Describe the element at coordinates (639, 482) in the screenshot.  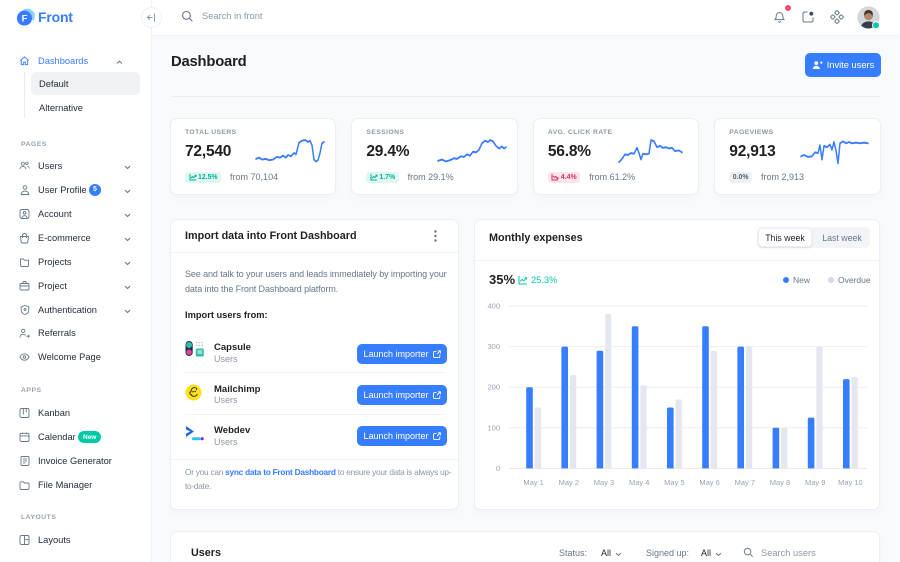
I see `svg-text: May 4` at that location.